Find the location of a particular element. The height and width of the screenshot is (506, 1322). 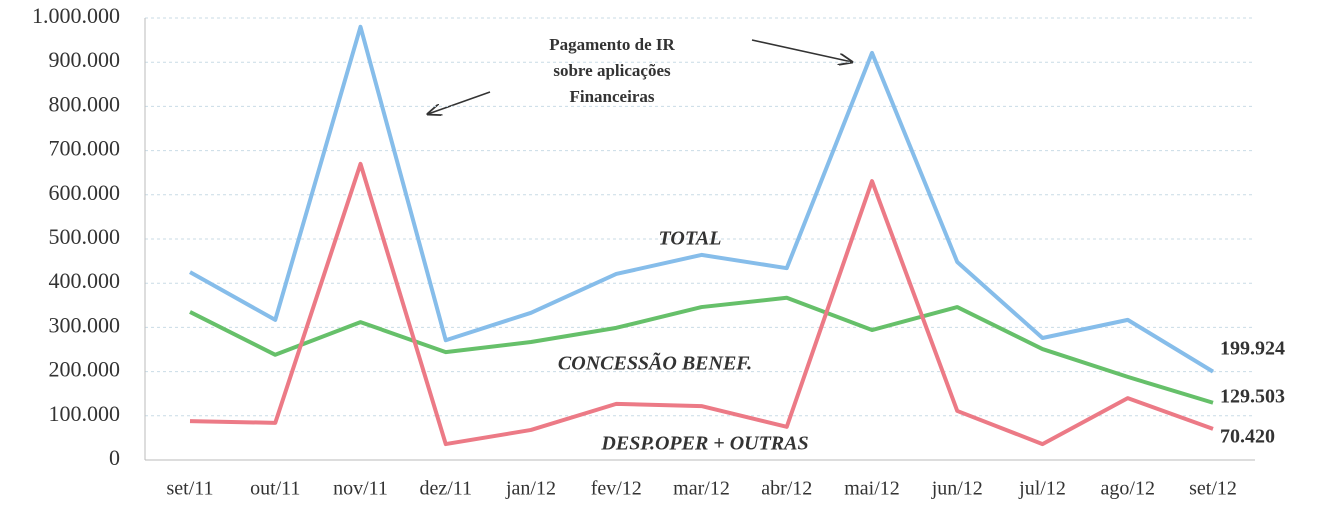

x-tick-label: out/11 is located at coordinates (275, 489).